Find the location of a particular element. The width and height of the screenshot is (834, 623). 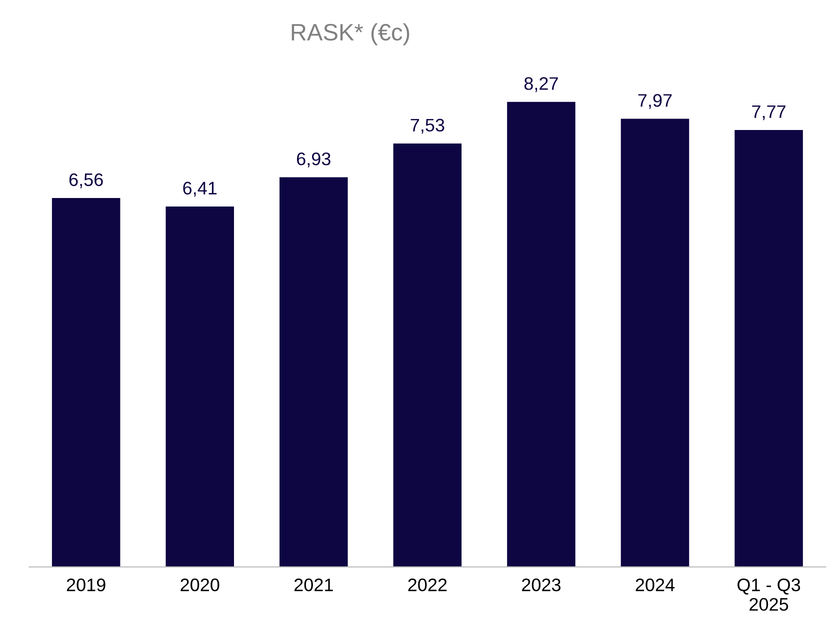

x-tick-label: 2020 is located at coordinates (200, 585).